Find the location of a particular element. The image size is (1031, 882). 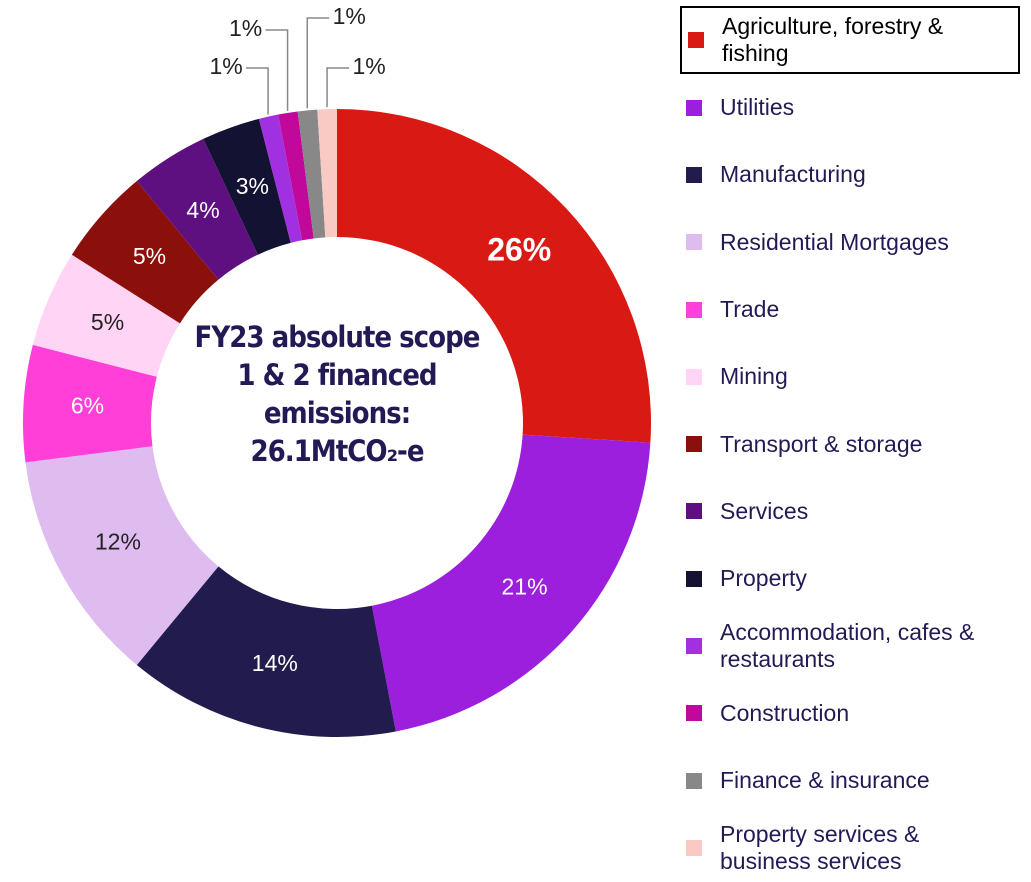

legend-label: Services is located at coordinates (764, 510).